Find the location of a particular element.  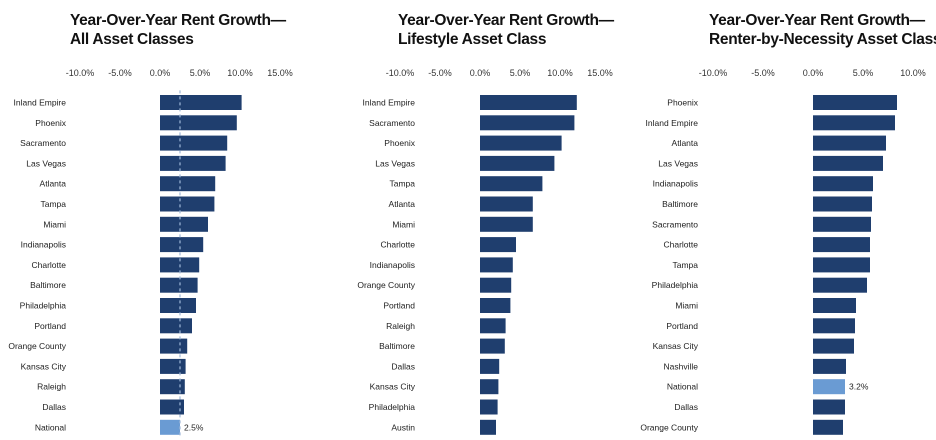

chart-3-title-line-2: Renter-by-Necessity Asset Class is located at coordinates (822, 39).